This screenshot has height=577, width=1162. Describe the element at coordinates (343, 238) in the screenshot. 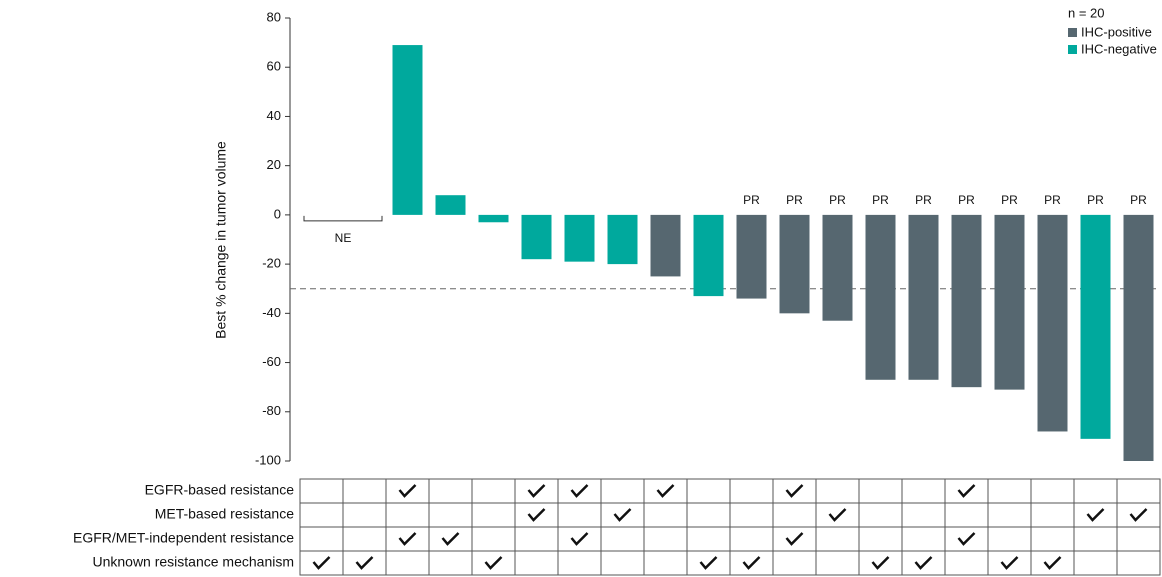

I see `ne-label: NE` at that location.